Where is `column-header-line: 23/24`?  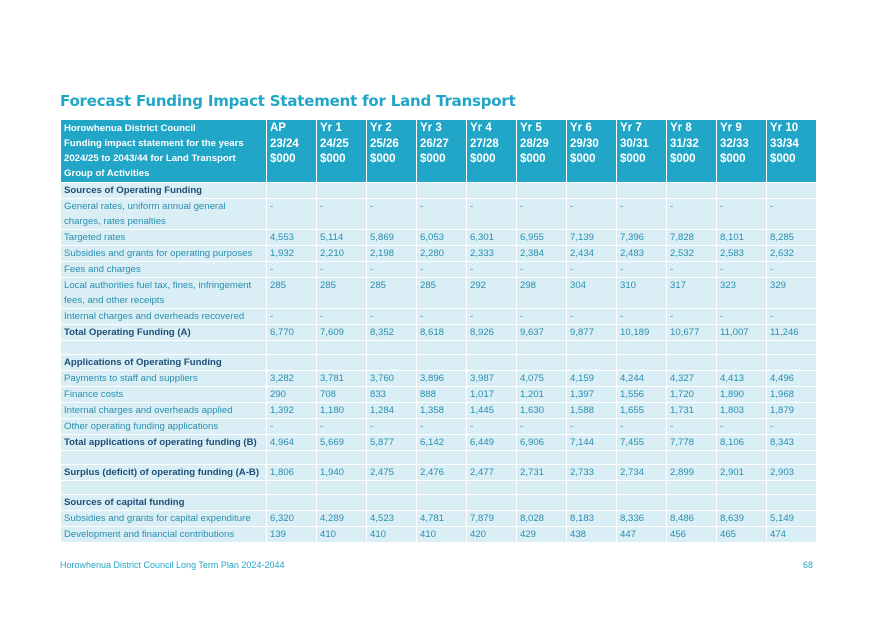 column-header-line: 23/24 is located at coordinates (284, 143).